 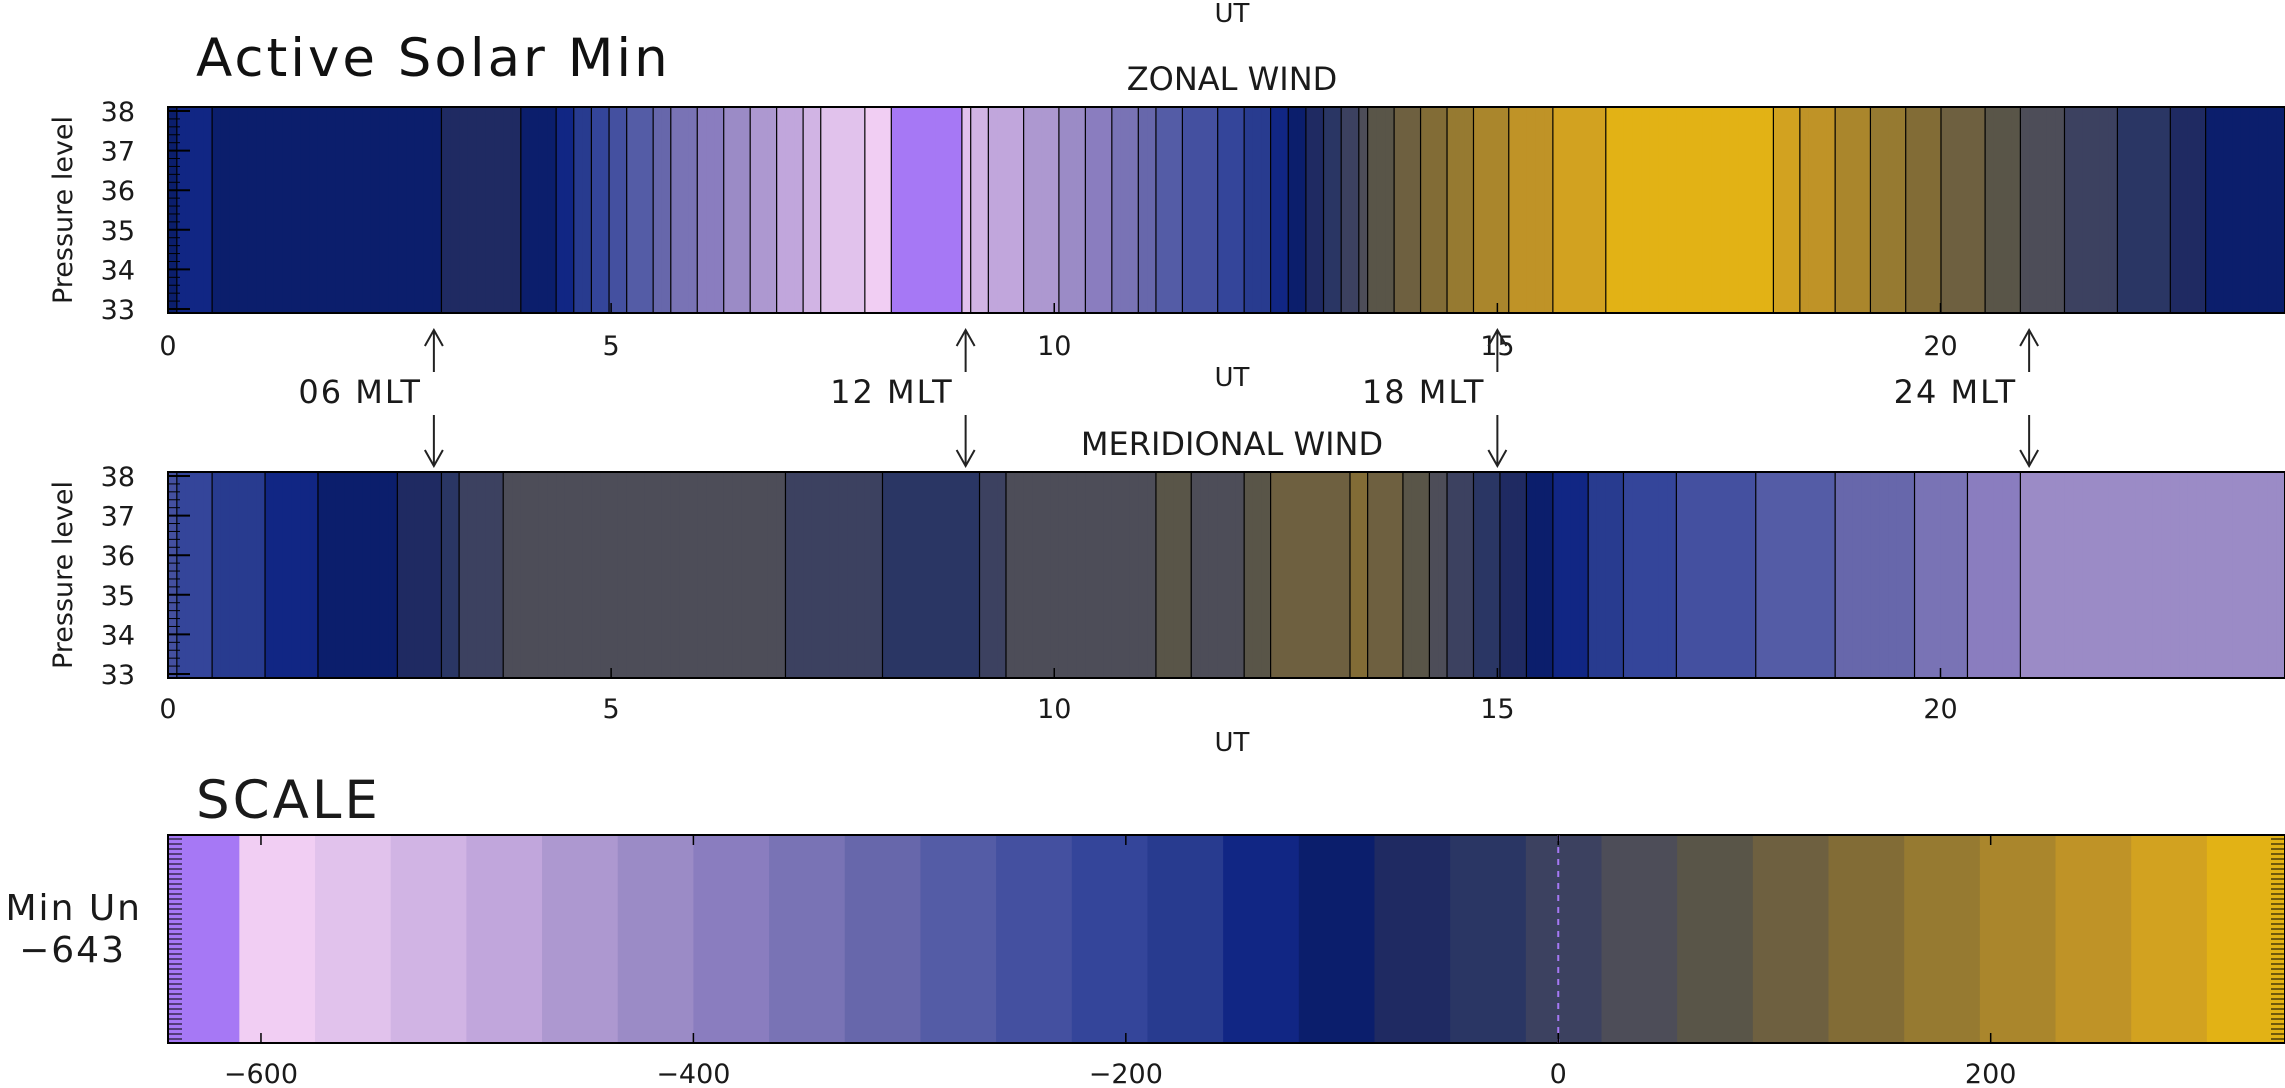 I want to click on y-tick-label: 33, so click(x=118, y=310).